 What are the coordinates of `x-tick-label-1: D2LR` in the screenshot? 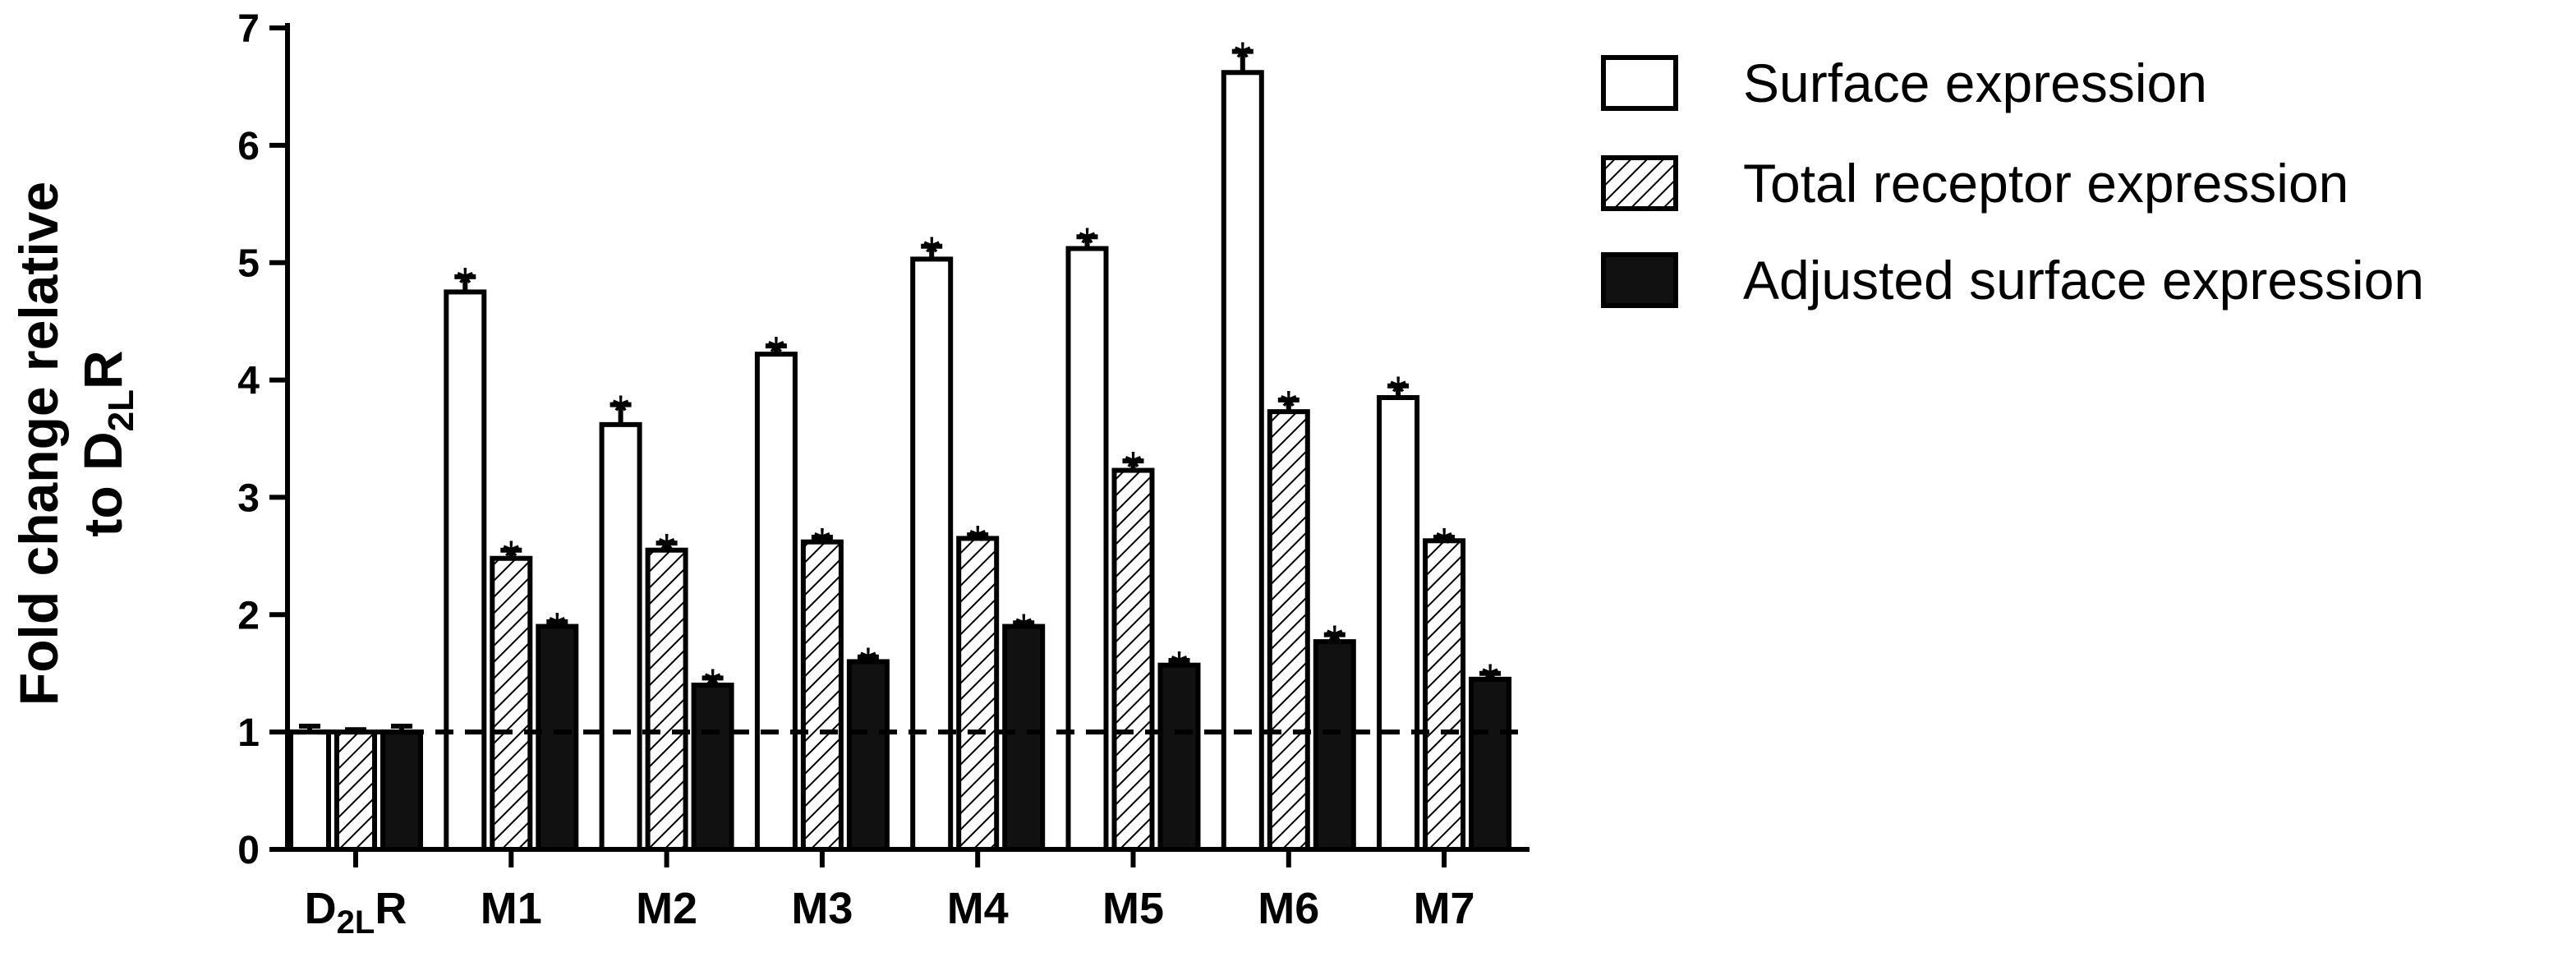 It's located at (356, 913).